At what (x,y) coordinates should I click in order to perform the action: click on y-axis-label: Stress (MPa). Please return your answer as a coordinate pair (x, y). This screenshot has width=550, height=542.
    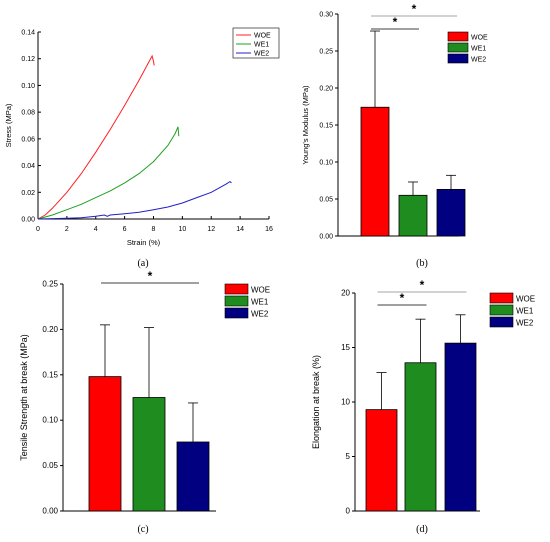
    Looking at the image, I should click on (8, 125).